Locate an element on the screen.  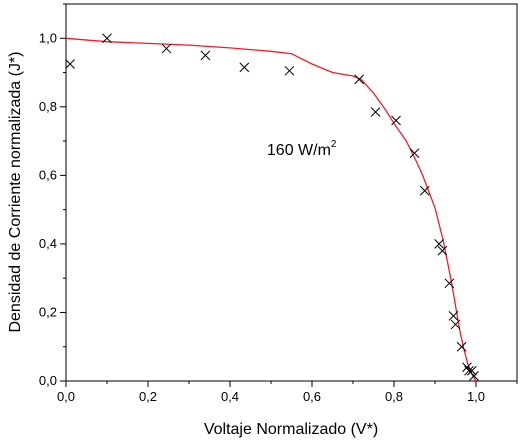
y-tick-label: 1,0 is located at coordinates (48, 37).